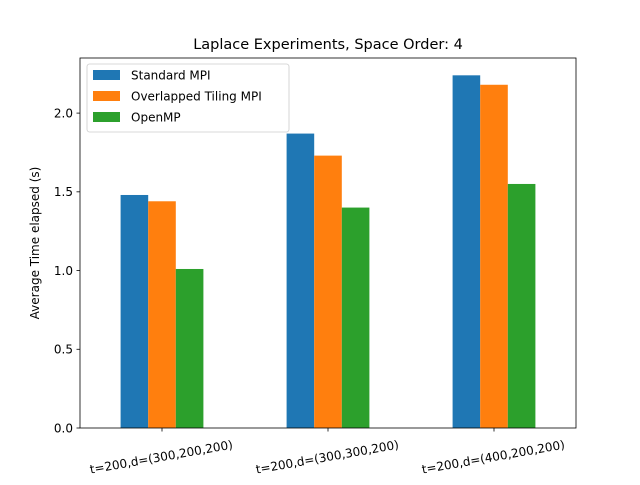 This screenshot has height=485, width=640. Describe the element at coordinates (63, 192) in the screenshot. I see `y-tick-label: 1.5` at that location.